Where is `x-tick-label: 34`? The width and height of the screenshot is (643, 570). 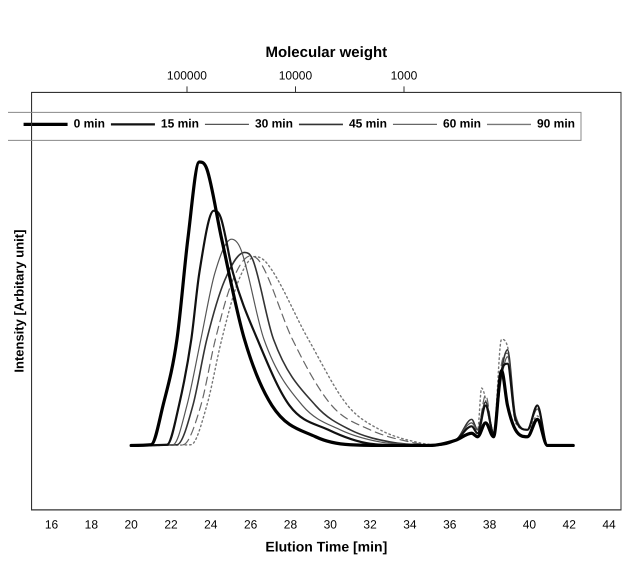 x-tick-label: 34 is located at coordinates (410, 524).